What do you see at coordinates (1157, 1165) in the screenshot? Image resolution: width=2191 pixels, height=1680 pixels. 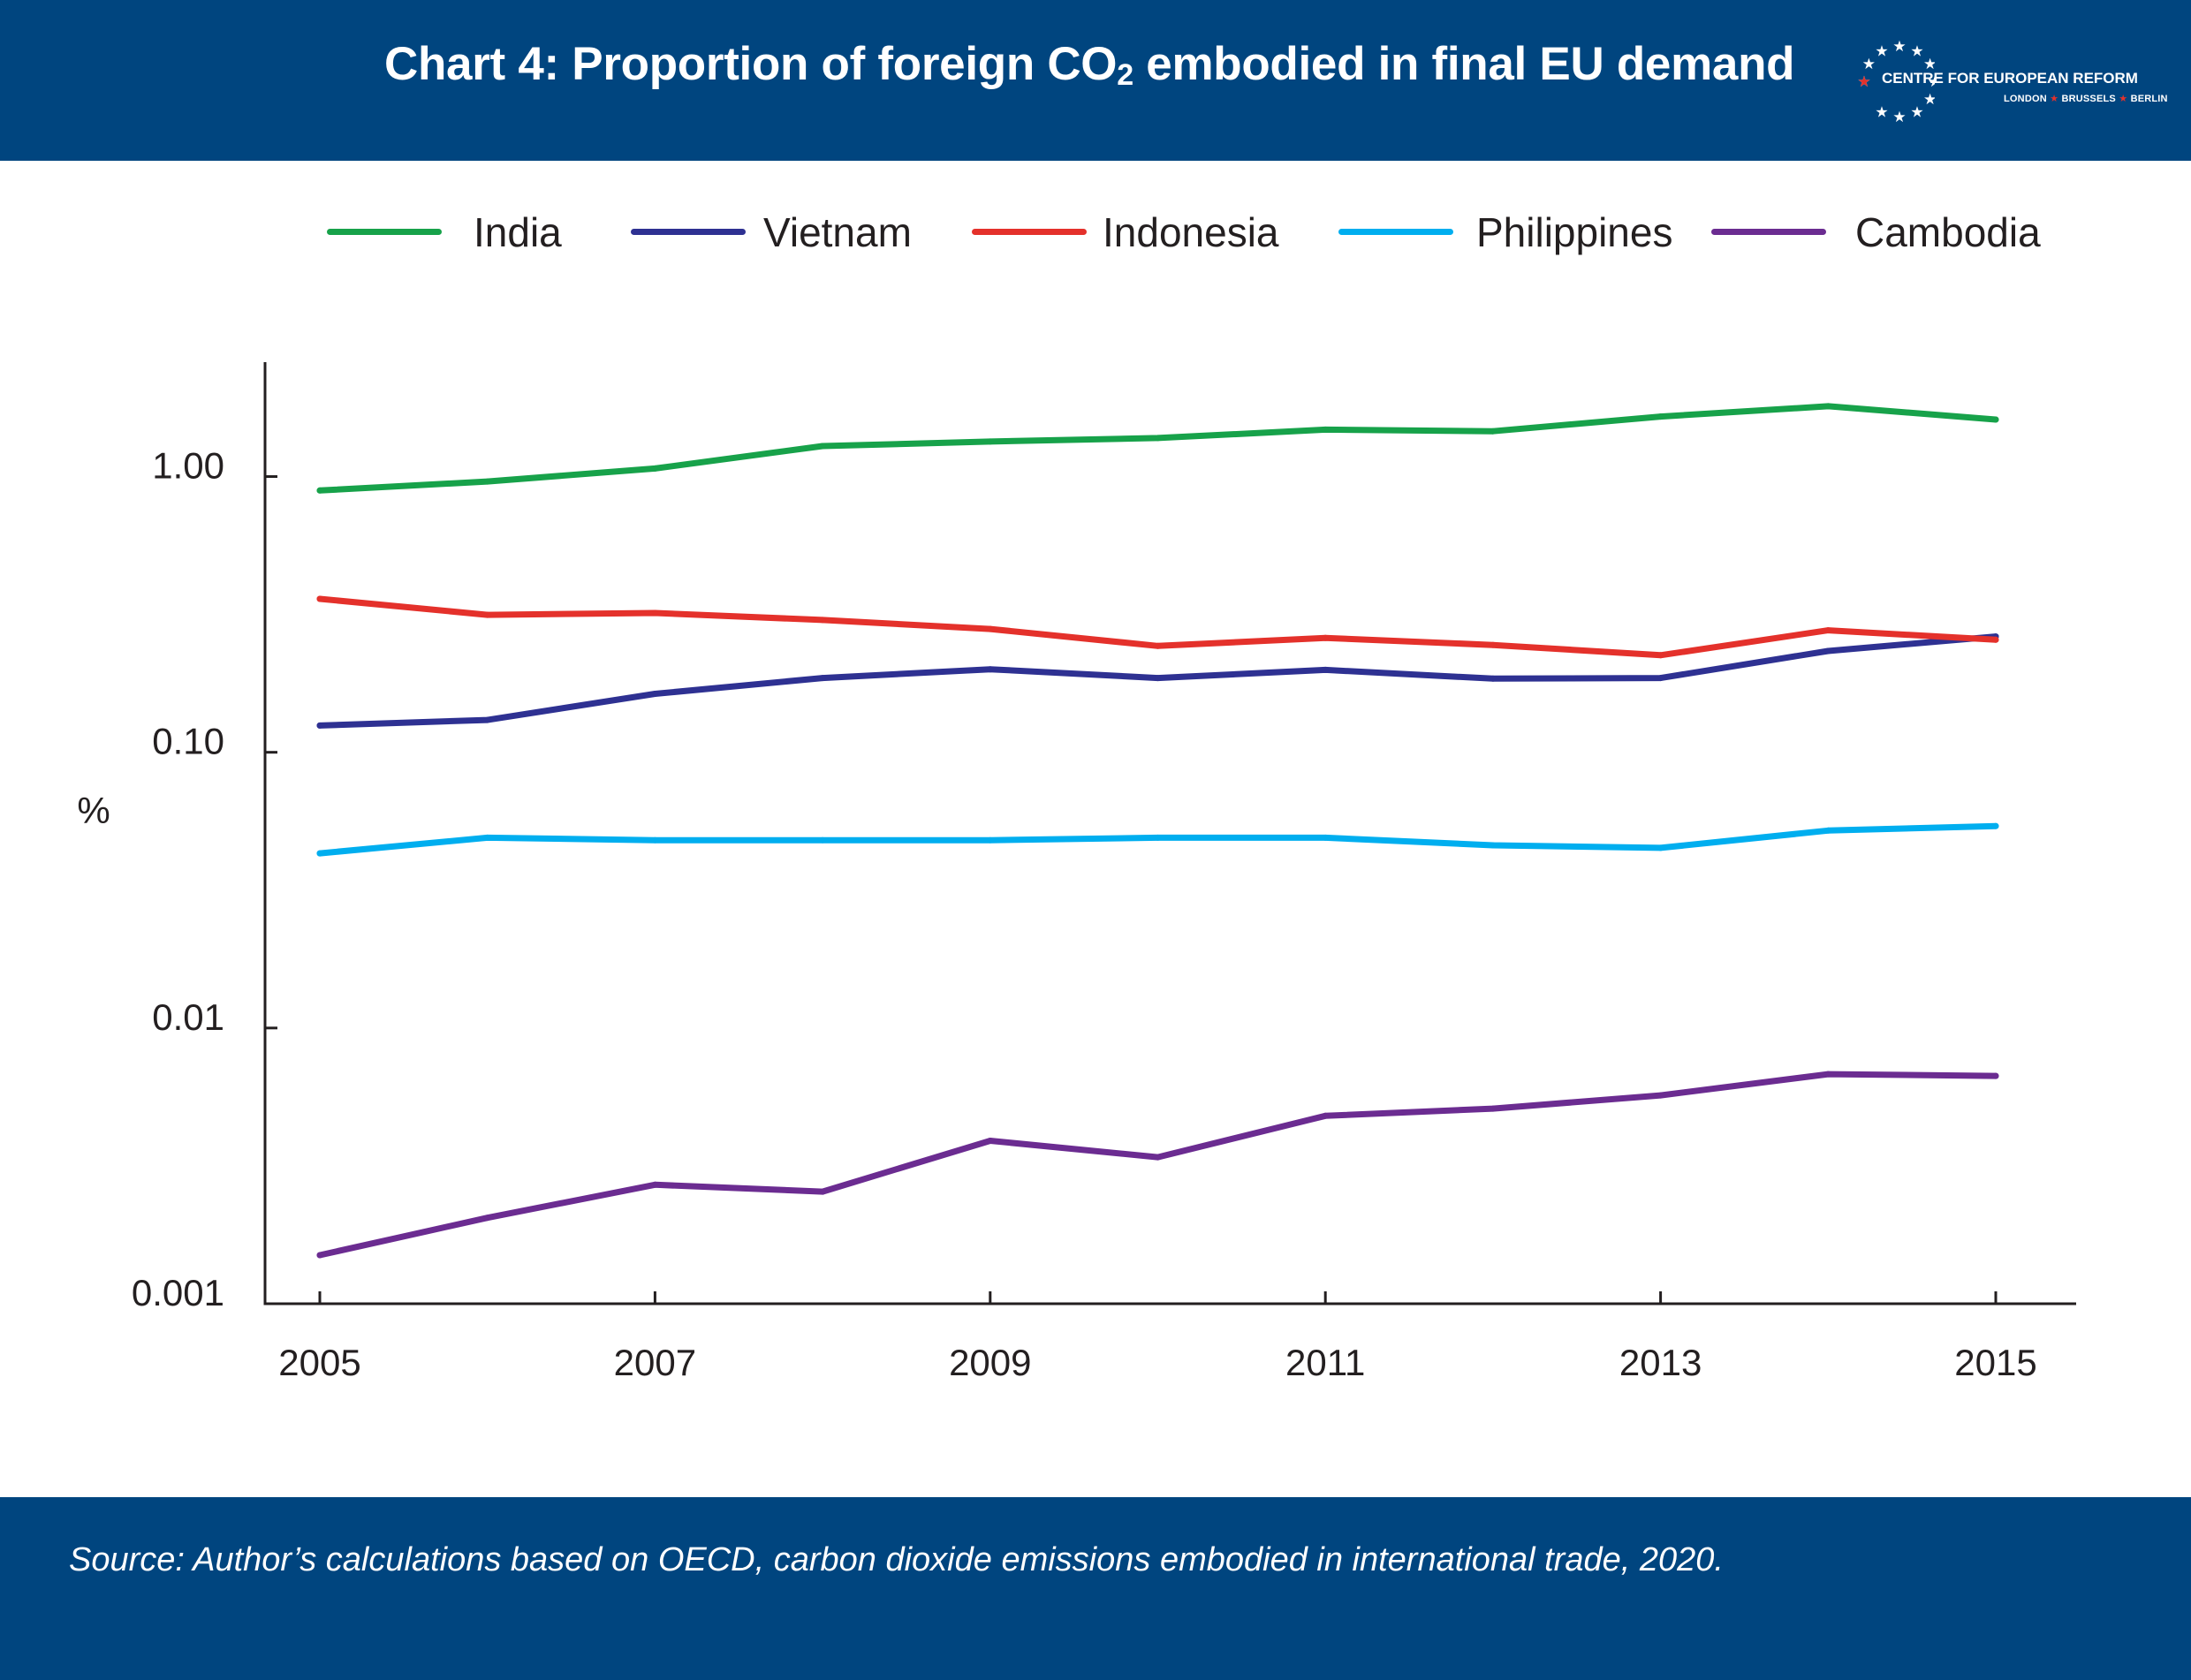 I see `series-line-cambodia` at bounding box center [1157, 1165].